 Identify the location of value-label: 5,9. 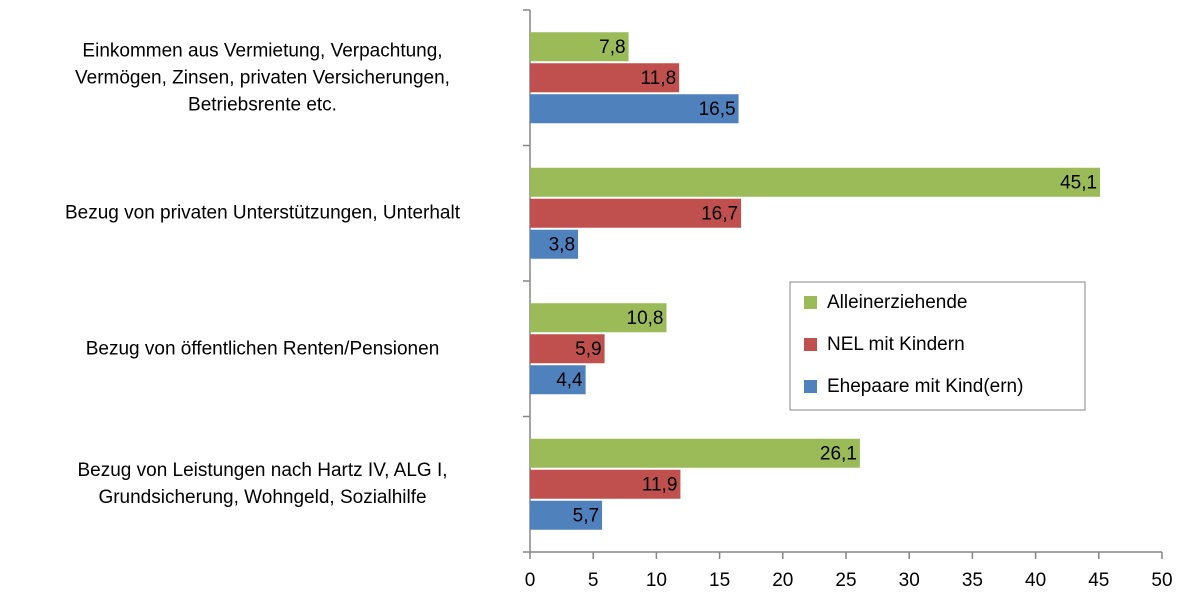
(588, 349).